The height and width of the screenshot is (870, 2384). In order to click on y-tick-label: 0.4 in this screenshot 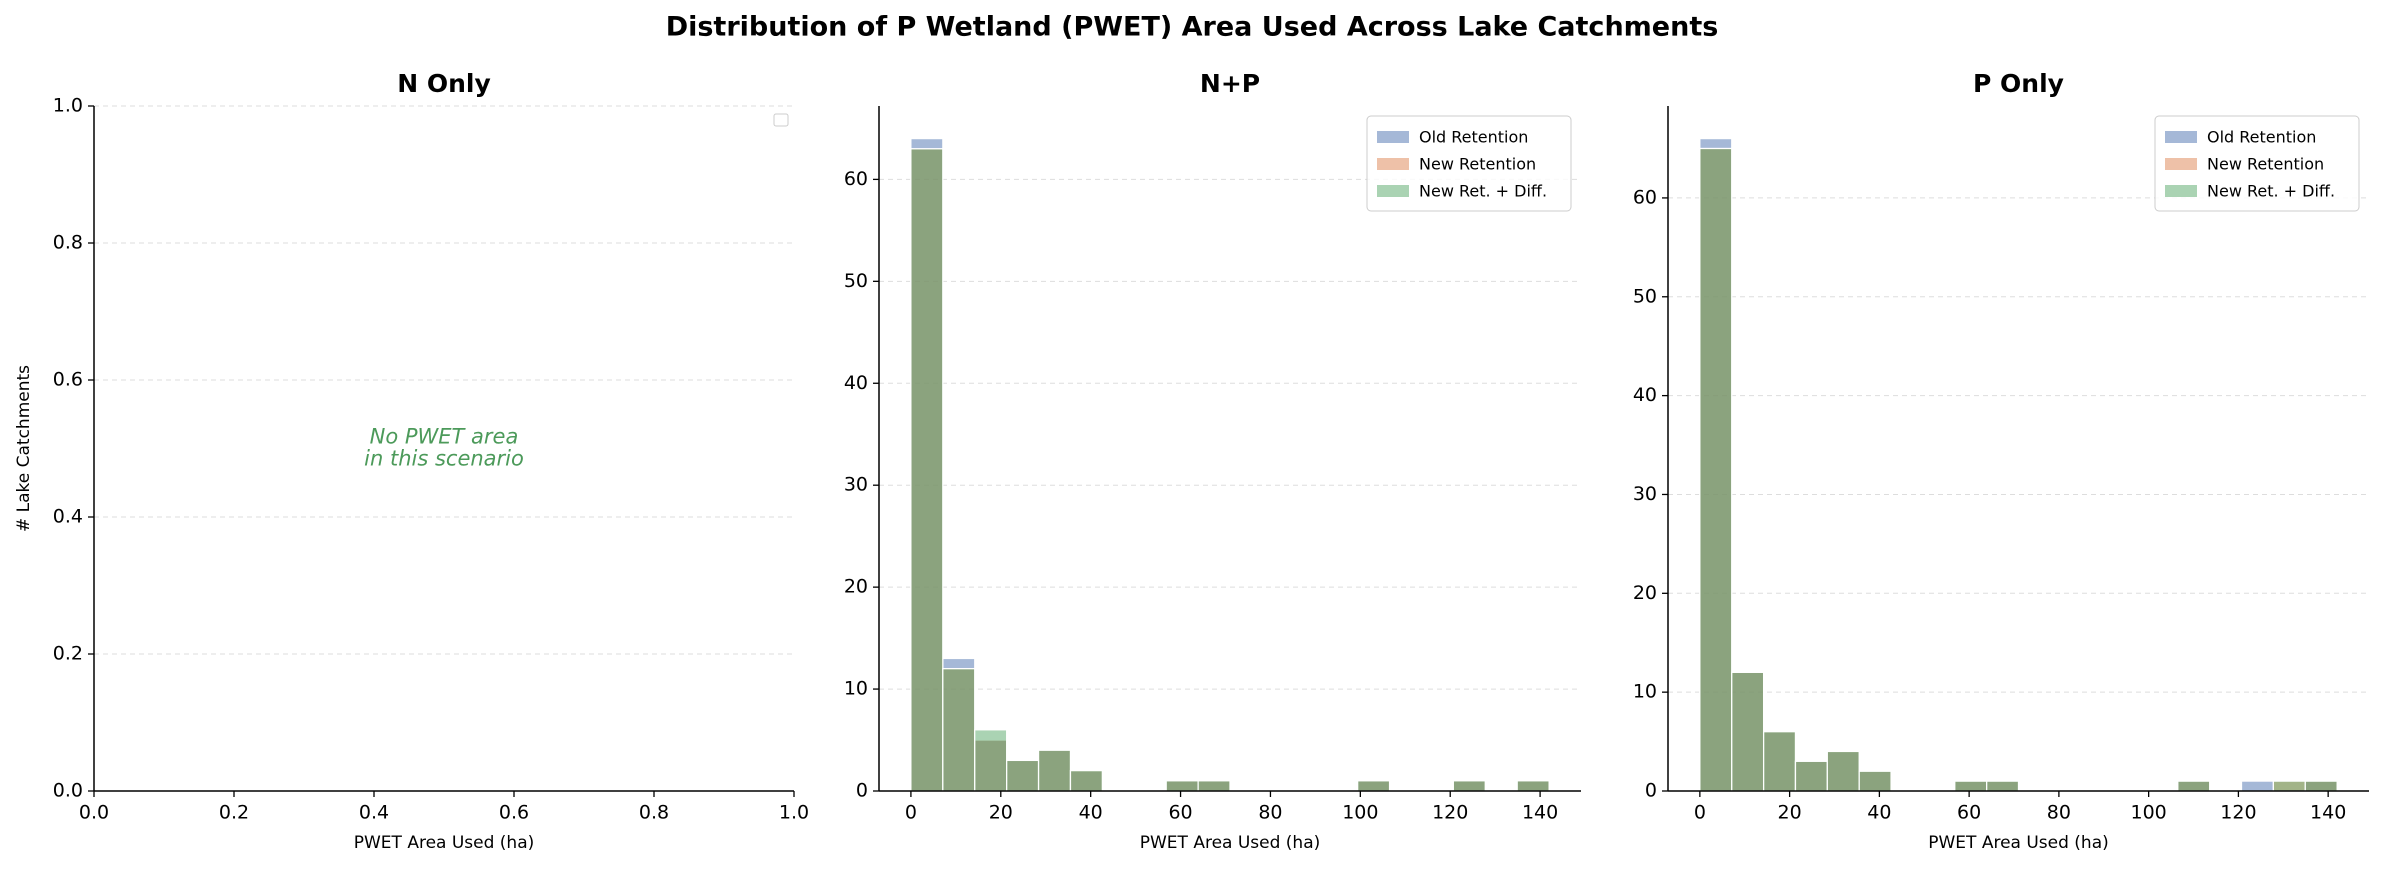, I will do `click(68, 517)`.